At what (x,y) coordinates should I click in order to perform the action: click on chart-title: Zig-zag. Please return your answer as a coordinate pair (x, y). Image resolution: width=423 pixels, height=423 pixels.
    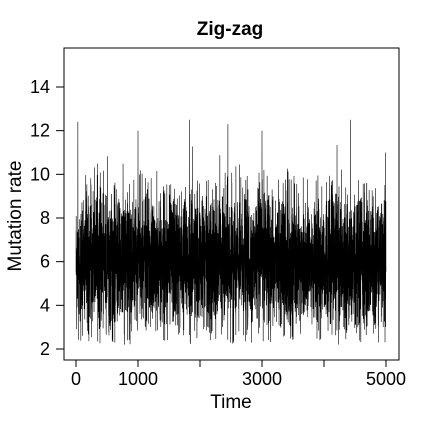
    Looking at the image, I should click on (230, 29).